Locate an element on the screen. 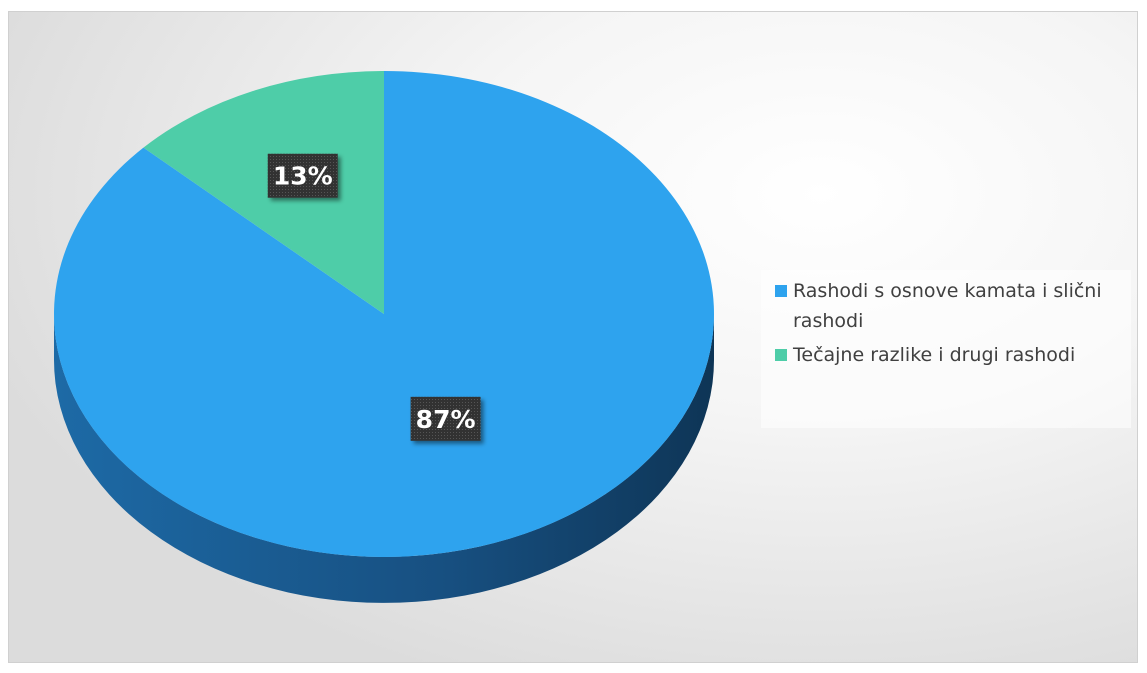 The image size is (1147, 673). legend-label-kamata: Rashodi s osnove kamata i slični rashodi is located at coordinates (947, 306).